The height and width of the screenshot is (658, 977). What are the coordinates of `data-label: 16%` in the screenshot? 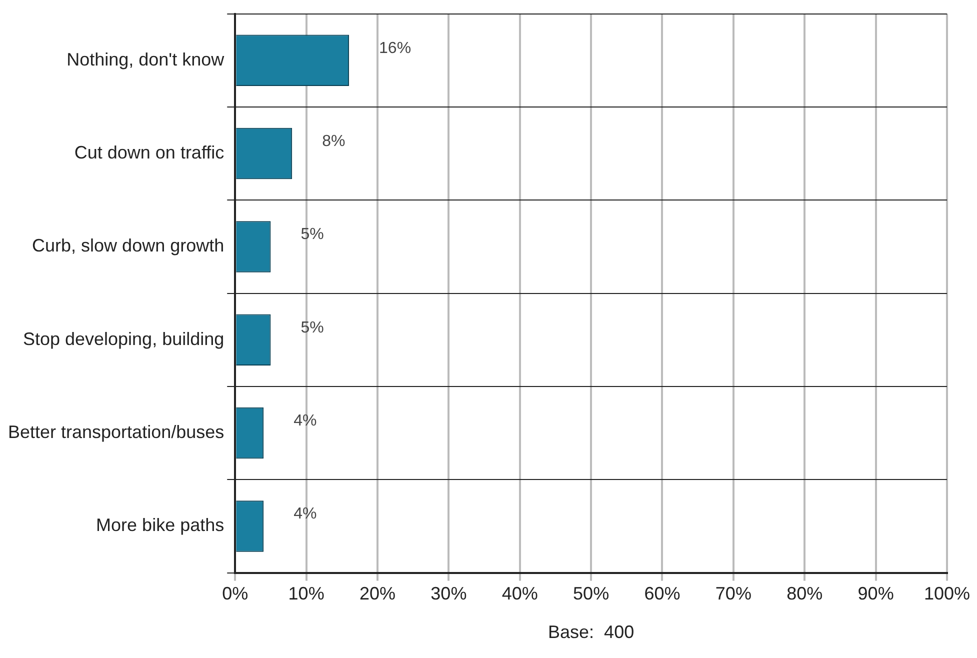 It's located at (395, 48).